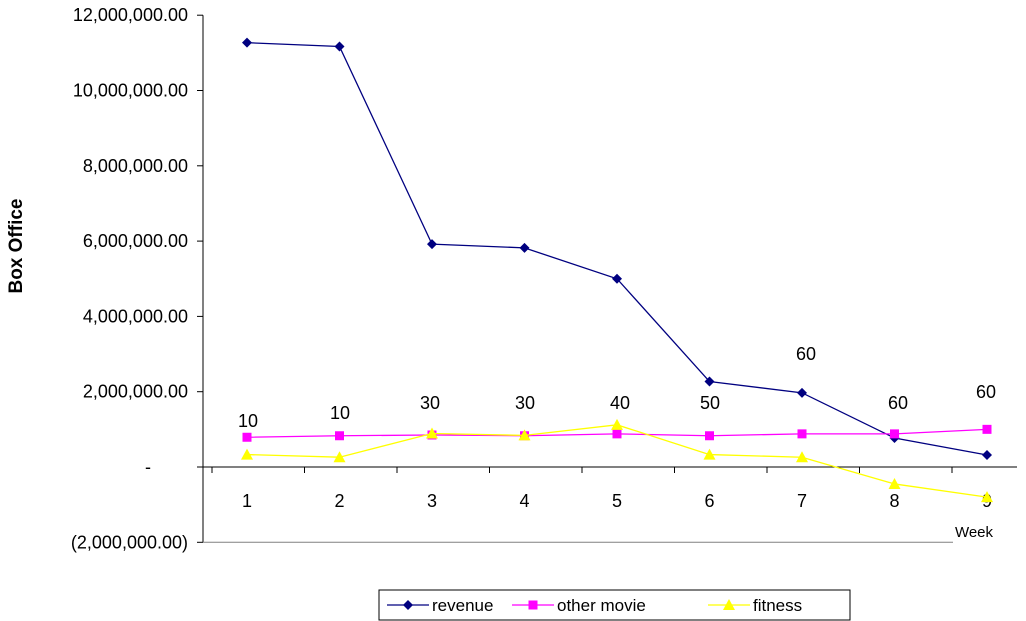 The image size is (1026, 621). Describe the element at coordinates (617, 501) in the screenshot. I see `x-tick-label: 5` at that location.